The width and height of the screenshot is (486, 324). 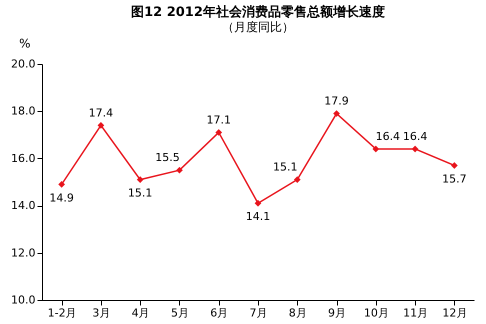 What do you see at coordinates (23, 158) in the screenshot?
I see `y-tick-label: 16.0` at bounding box center [23, 158].